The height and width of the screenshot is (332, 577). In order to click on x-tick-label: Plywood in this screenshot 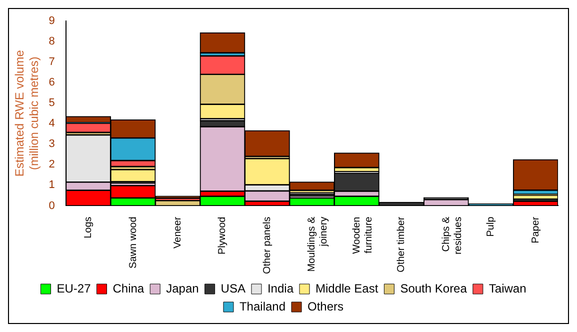, I will do `click(222, 235)`.